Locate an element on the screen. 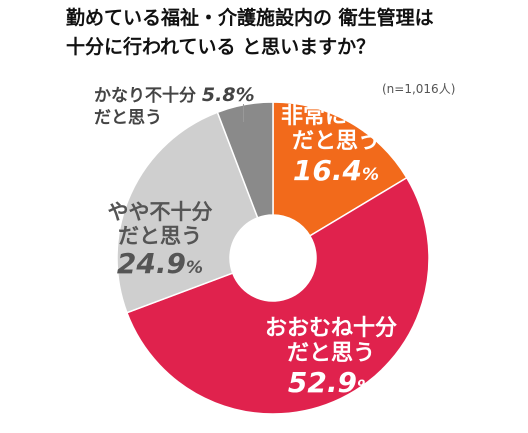 The width and height of the screenshot is (528, 433). slice-very-sufficient is located at coordinates (340, 169).